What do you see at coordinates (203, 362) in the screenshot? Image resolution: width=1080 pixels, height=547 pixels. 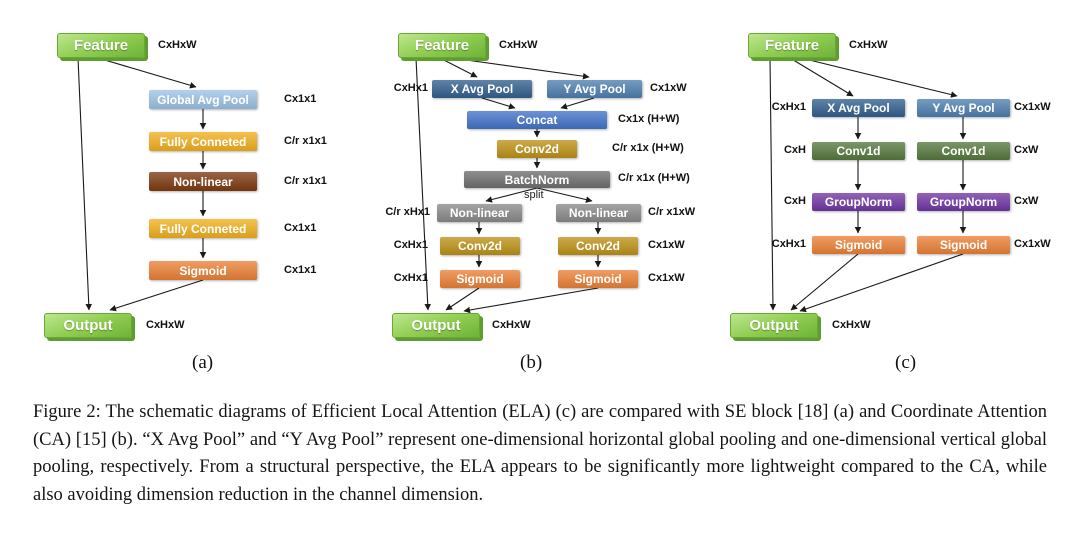 I see `panel-a-tag: (a)` at bounding box center [203, 362].